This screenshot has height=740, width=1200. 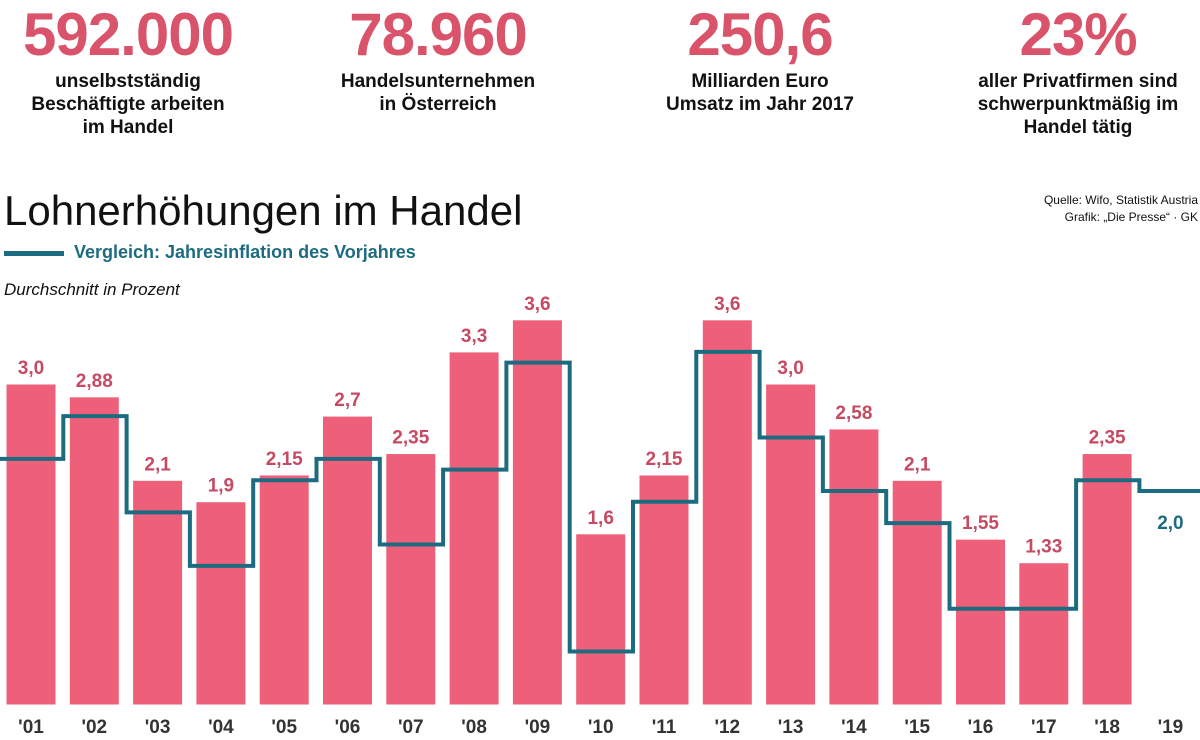 I want to click on x-tick-label-1: '02, so click(x=94, y=727).